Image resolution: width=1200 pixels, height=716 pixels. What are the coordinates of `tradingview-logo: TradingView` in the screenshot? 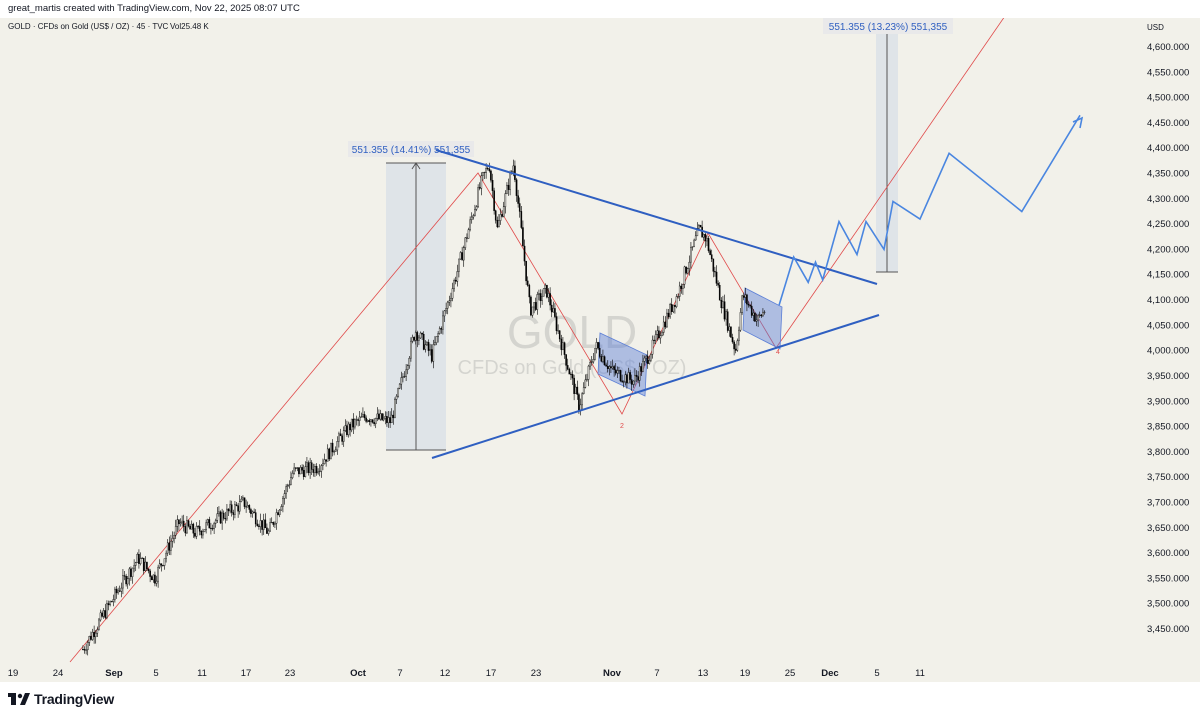 It's located at (61, 699).